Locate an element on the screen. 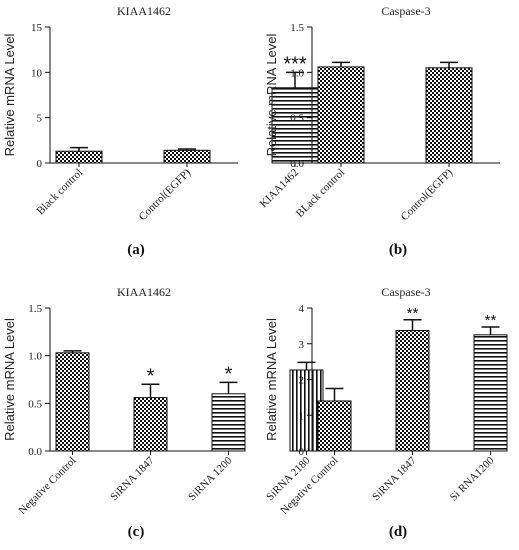 This screenshot has width=519, height=550. significance-marker: *** is located at coordinates (295, 64).